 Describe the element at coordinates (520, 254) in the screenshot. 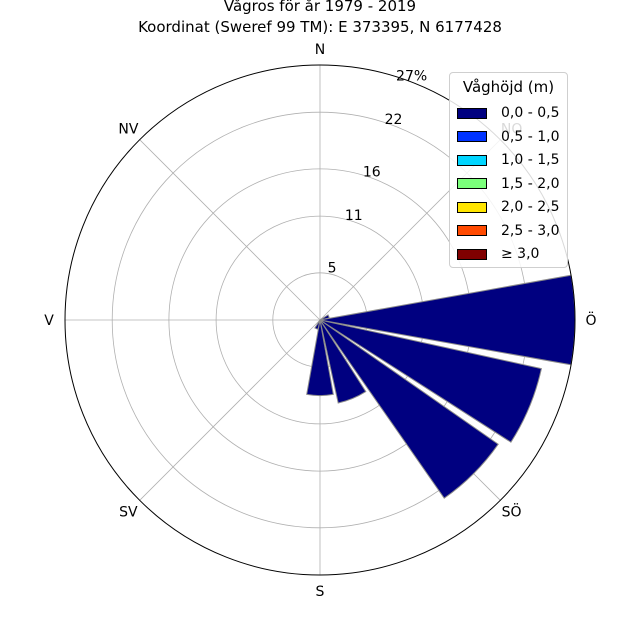

I see `legend-label: ≥ 3,0` at that location.